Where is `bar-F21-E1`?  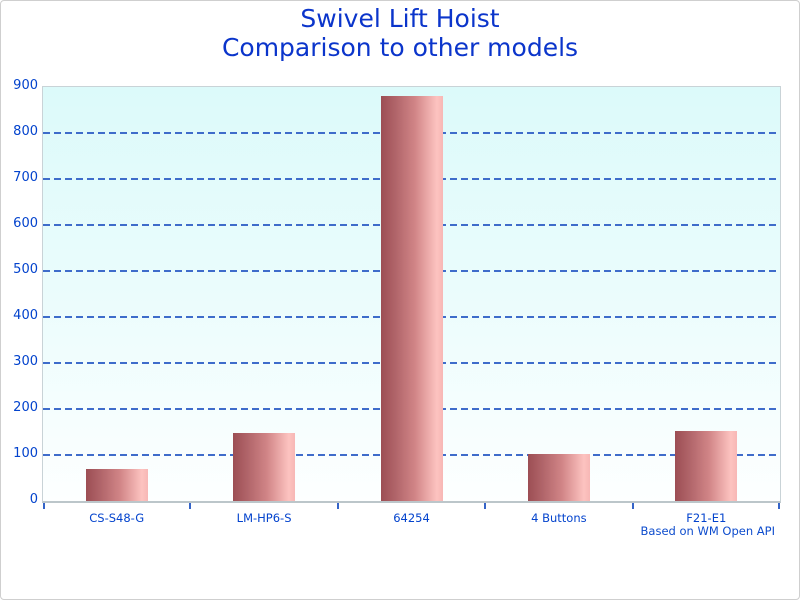
bar-F21-E1 is located at coordinates (706, 466).